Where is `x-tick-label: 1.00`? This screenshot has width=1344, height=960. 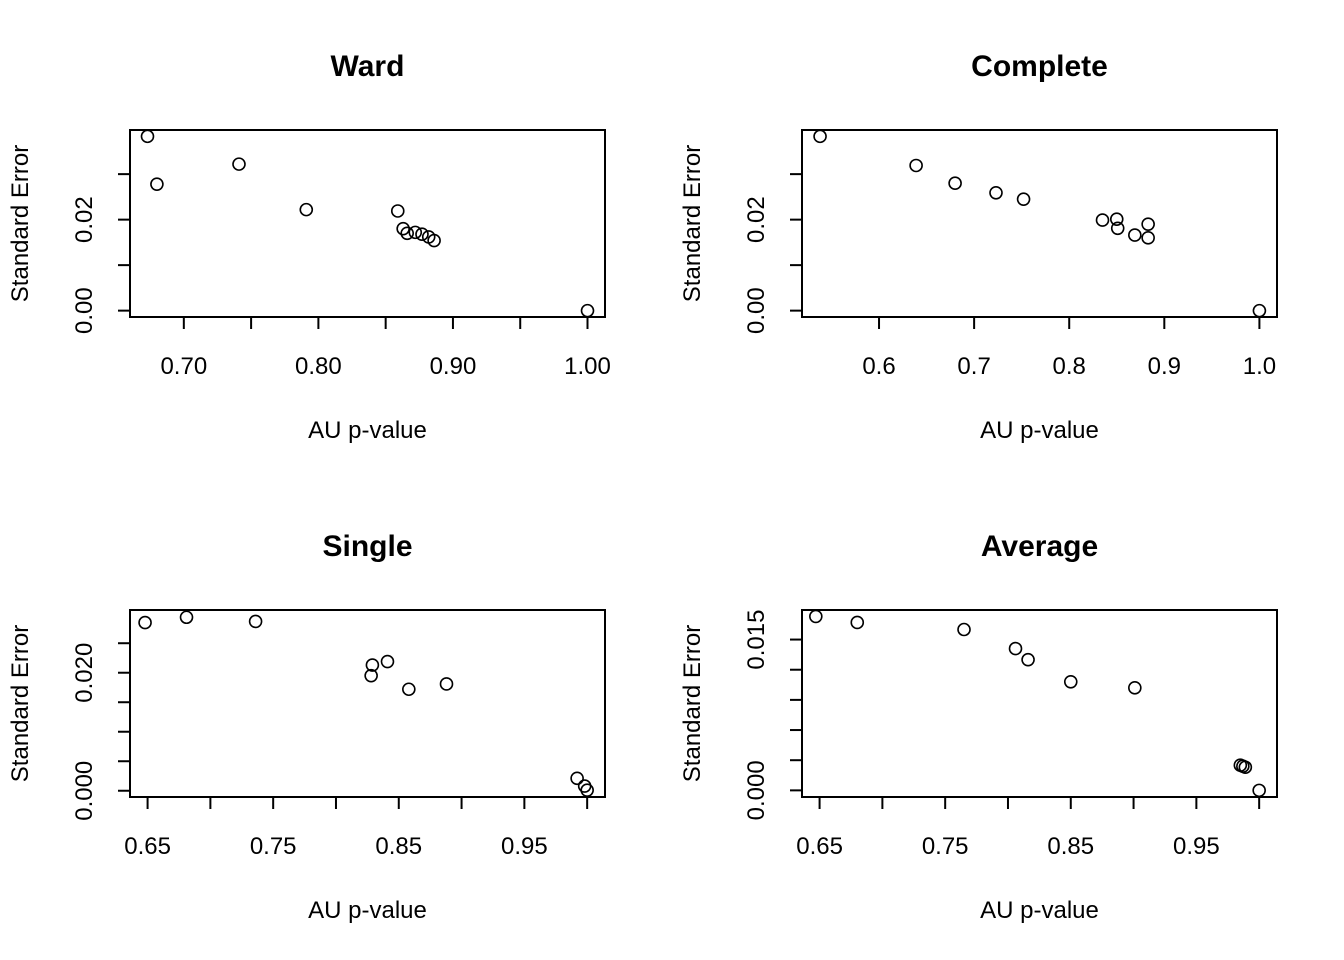 x-tick-label: 1.00 is located at coordinates (587, 366).